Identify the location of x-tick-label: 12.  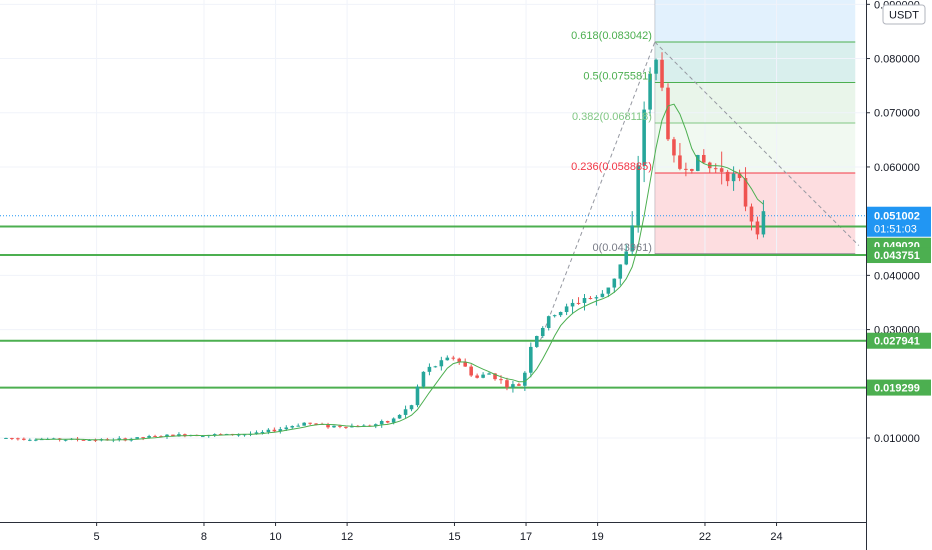
(347, 537).